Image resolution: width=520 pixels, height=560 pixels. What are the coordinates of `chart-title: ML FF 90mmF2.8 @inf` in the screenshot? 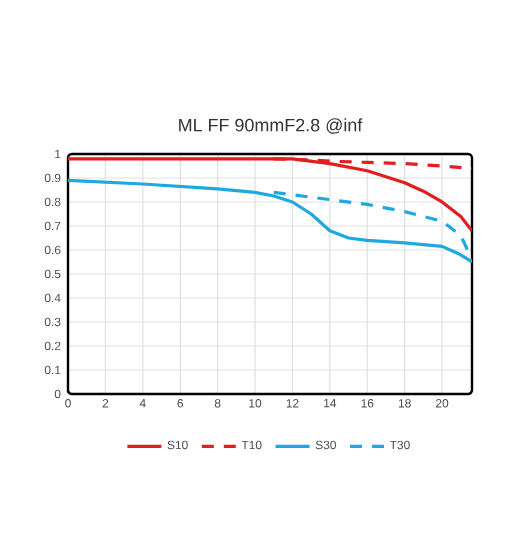 It's located at (271, 126).